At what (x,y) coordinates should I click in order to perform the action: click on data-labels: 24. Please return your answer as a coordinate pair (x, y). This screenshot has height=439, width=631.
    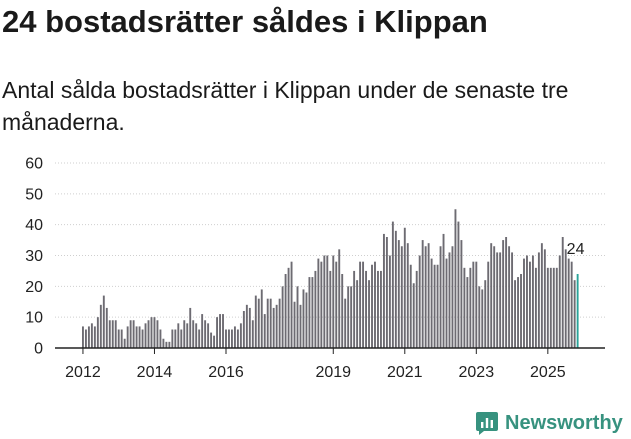
    Looking at the image, I should click on (576, 249).